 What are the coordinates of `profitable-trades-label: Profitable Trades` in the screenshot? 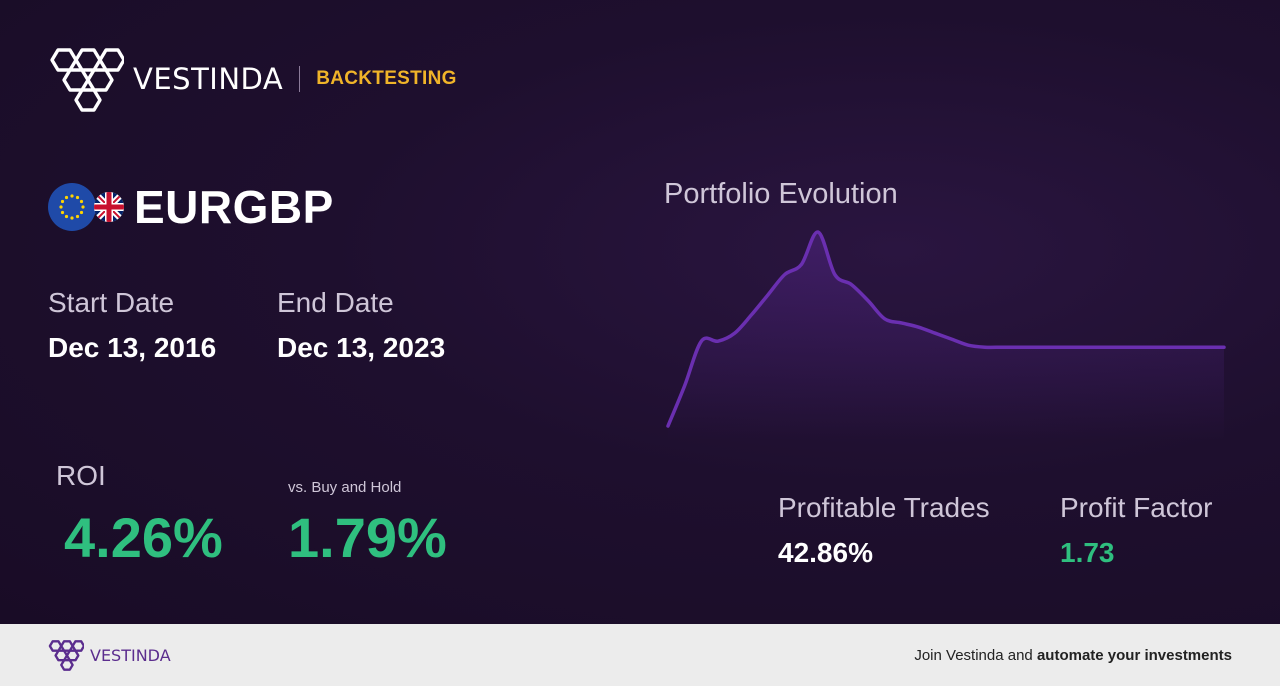 It's located at (884, 507).